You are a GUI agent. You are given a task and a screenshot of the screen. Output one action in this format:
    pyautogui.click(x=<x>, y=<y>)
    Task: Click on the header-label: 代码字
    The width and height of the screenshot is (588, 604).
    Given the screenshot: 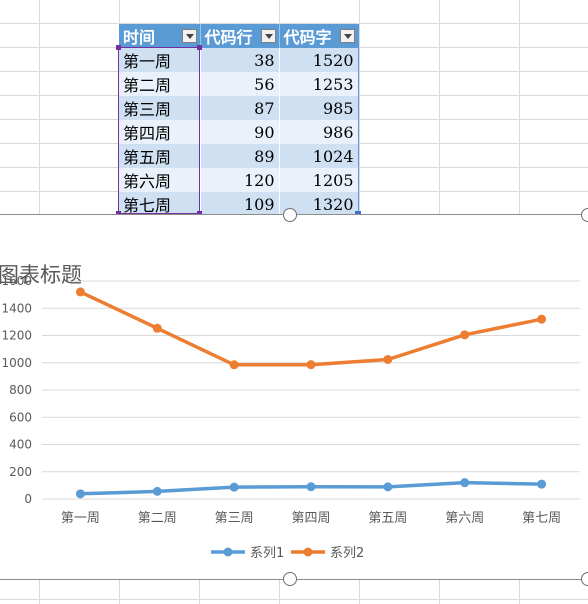 What is the action you would take?
    pyautogui.click(x=307, y=37)
    